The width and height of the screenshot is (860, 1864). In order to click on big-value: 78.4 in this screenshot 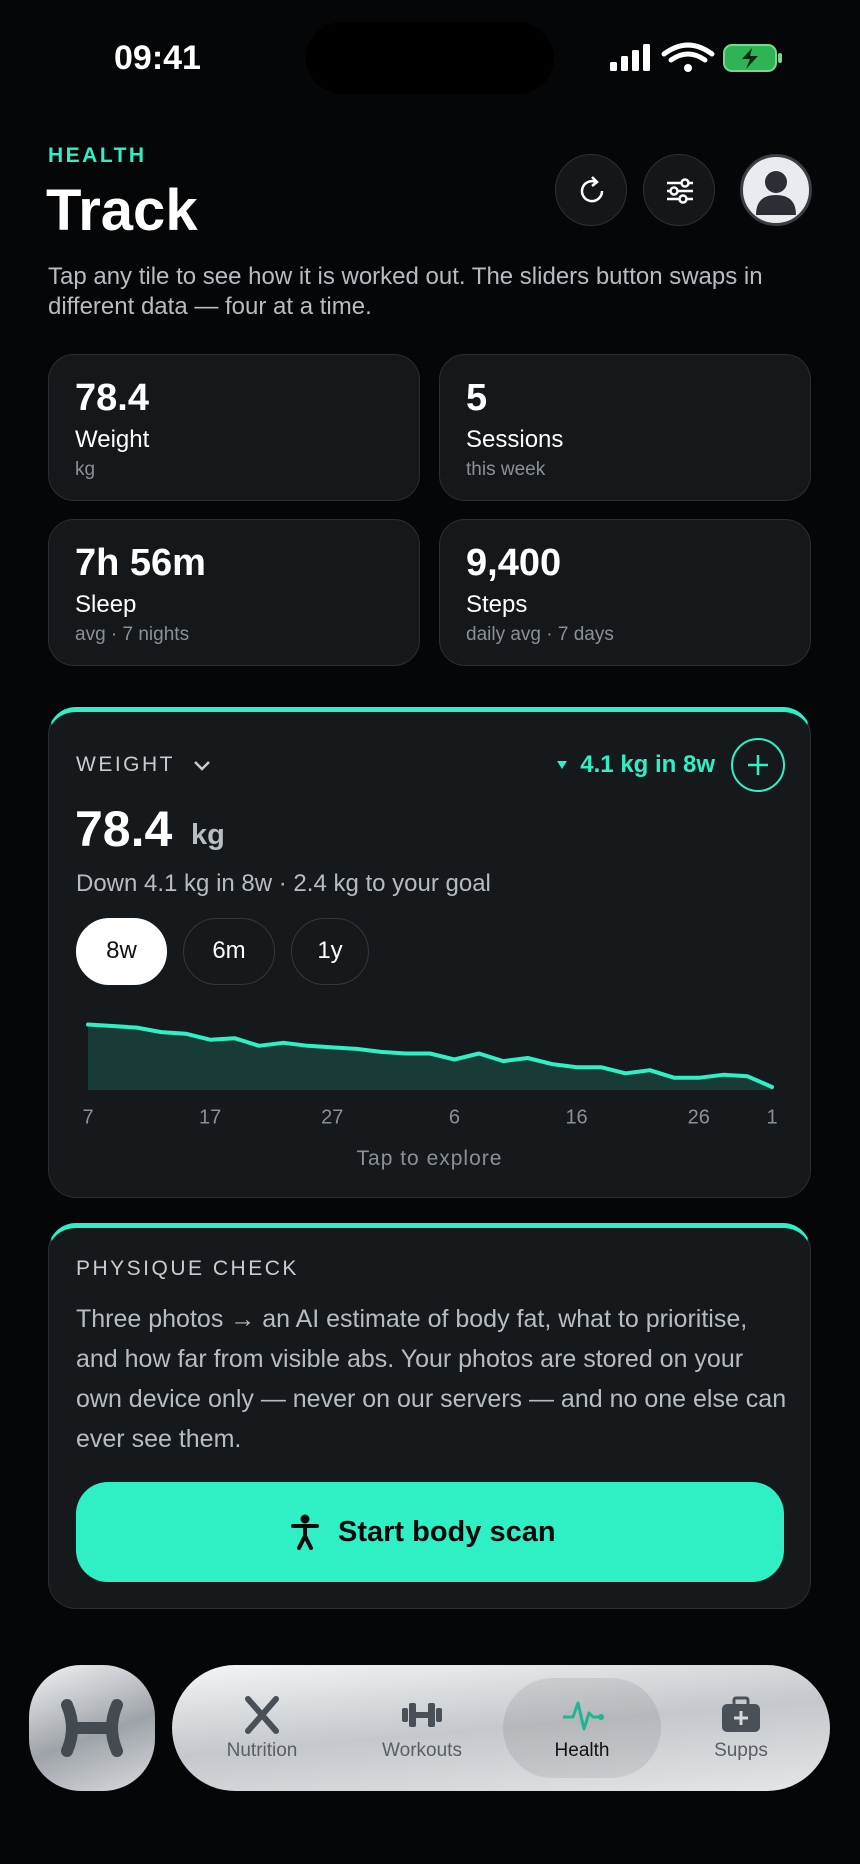, I will do `click(124, 829)`.